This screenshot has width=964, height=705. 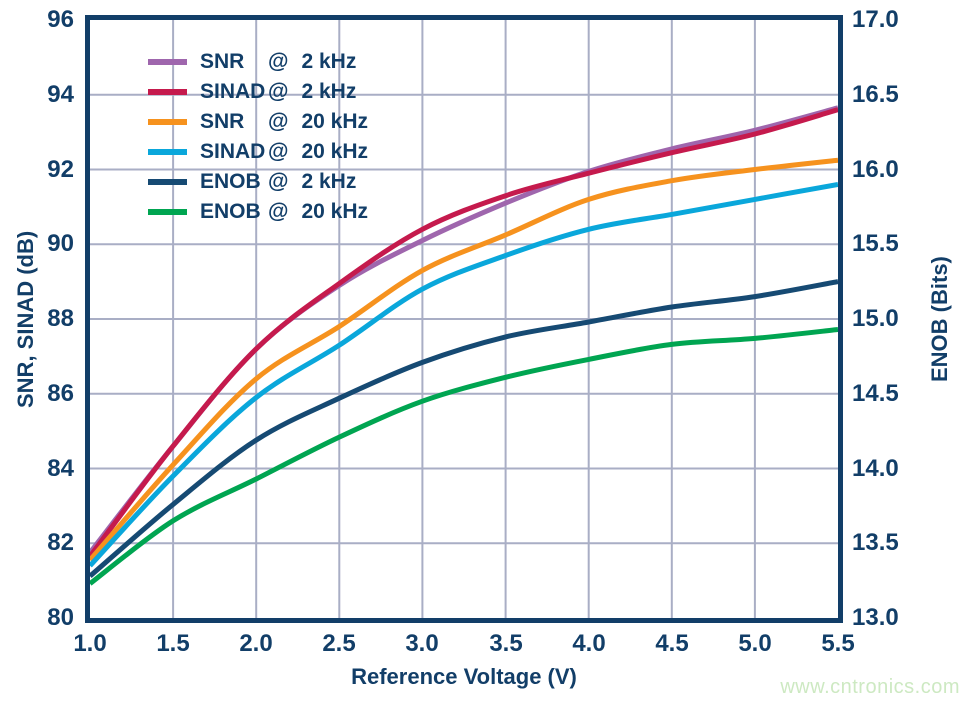 What do you see at coordinates (173, 643) in the screenshot?
I see `x-tick-label: 1.5` at bounding box center [173, 643].